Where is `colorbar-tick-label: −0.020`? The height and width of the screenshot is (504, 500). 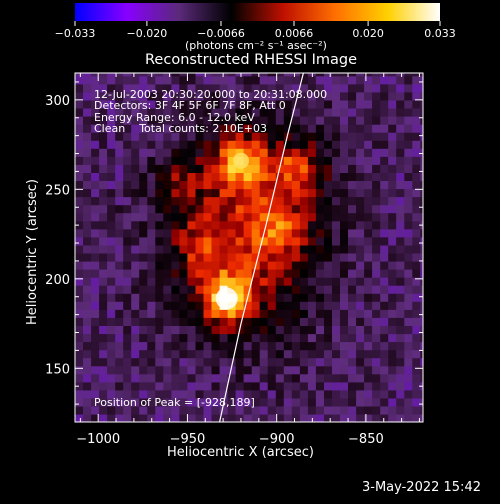 colorbar-tick-label: −0.020 is located at coordinates (147, 33).